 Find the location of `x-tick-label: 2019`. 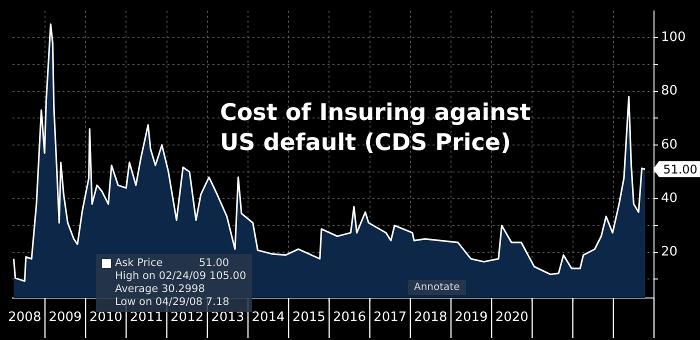

x-tick-label: 2019 is located at coordinates (471, 318).